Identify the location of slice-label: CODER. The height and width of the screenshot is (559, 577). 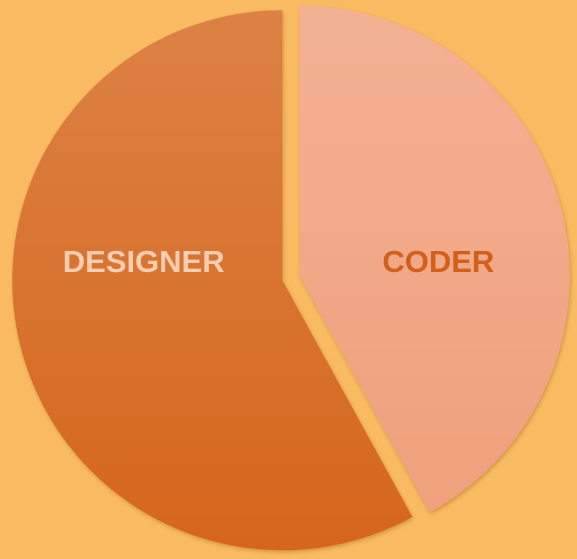
(438, 261).